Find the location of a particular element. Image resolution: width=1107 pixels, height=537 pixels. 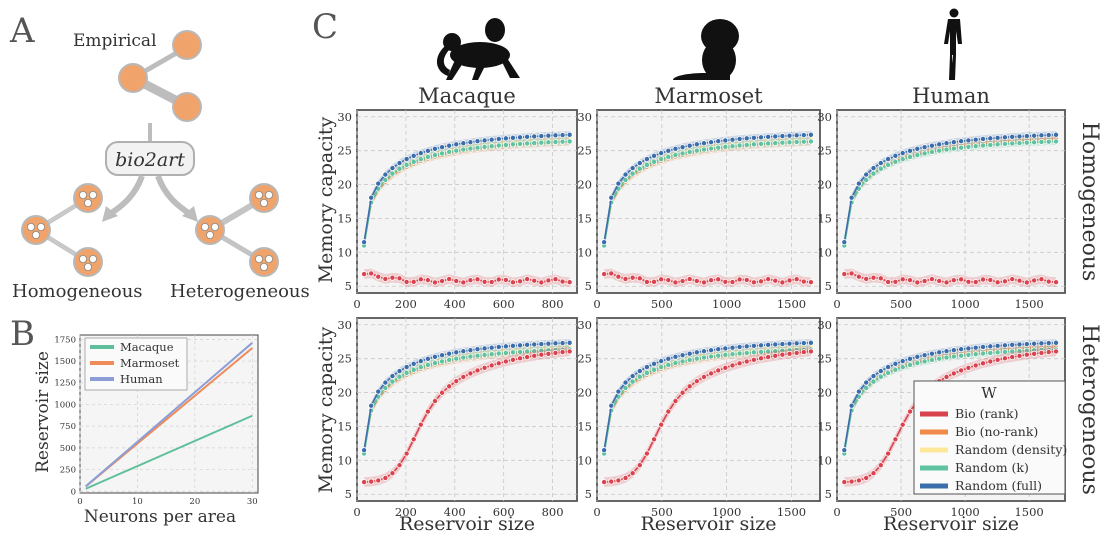

heterogeneous-network is located at coordinates (237, 230).